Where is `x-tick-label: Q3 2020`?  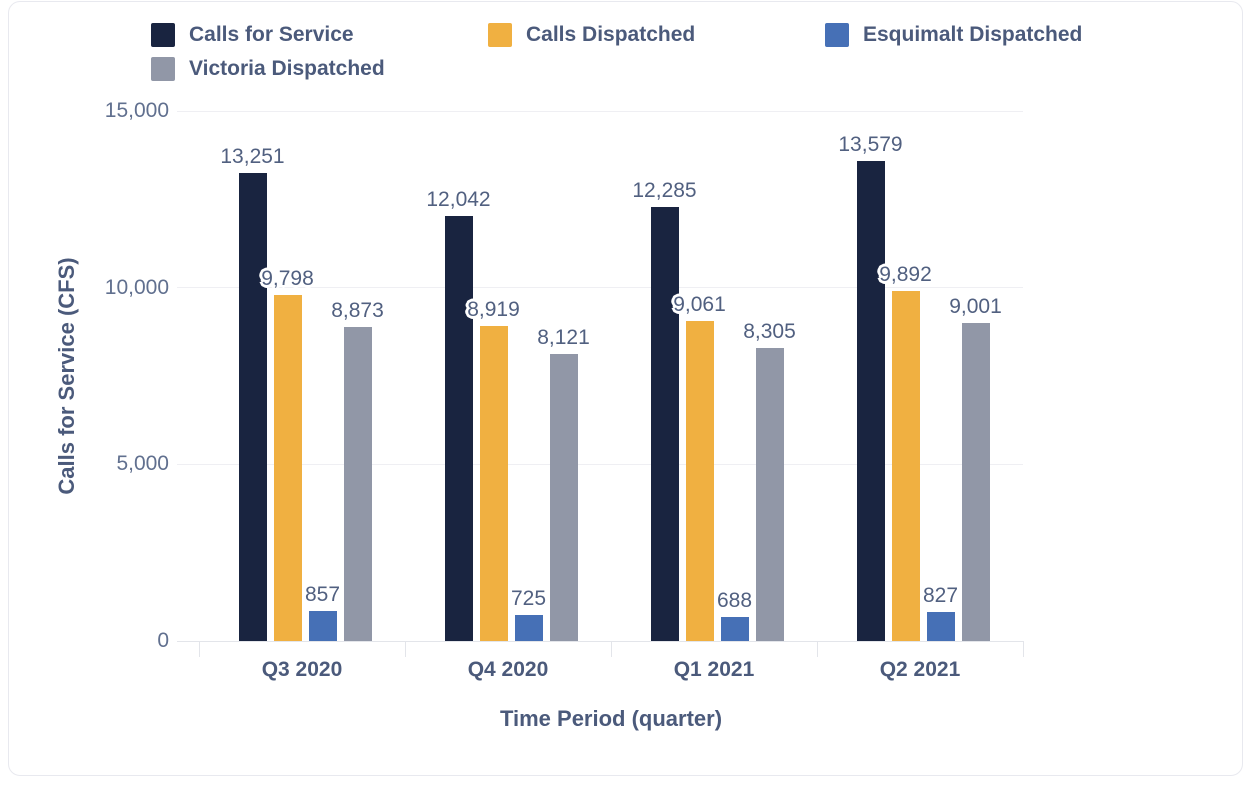
x-tick-label: Q3 2020 is located at coordinates (302, 669).